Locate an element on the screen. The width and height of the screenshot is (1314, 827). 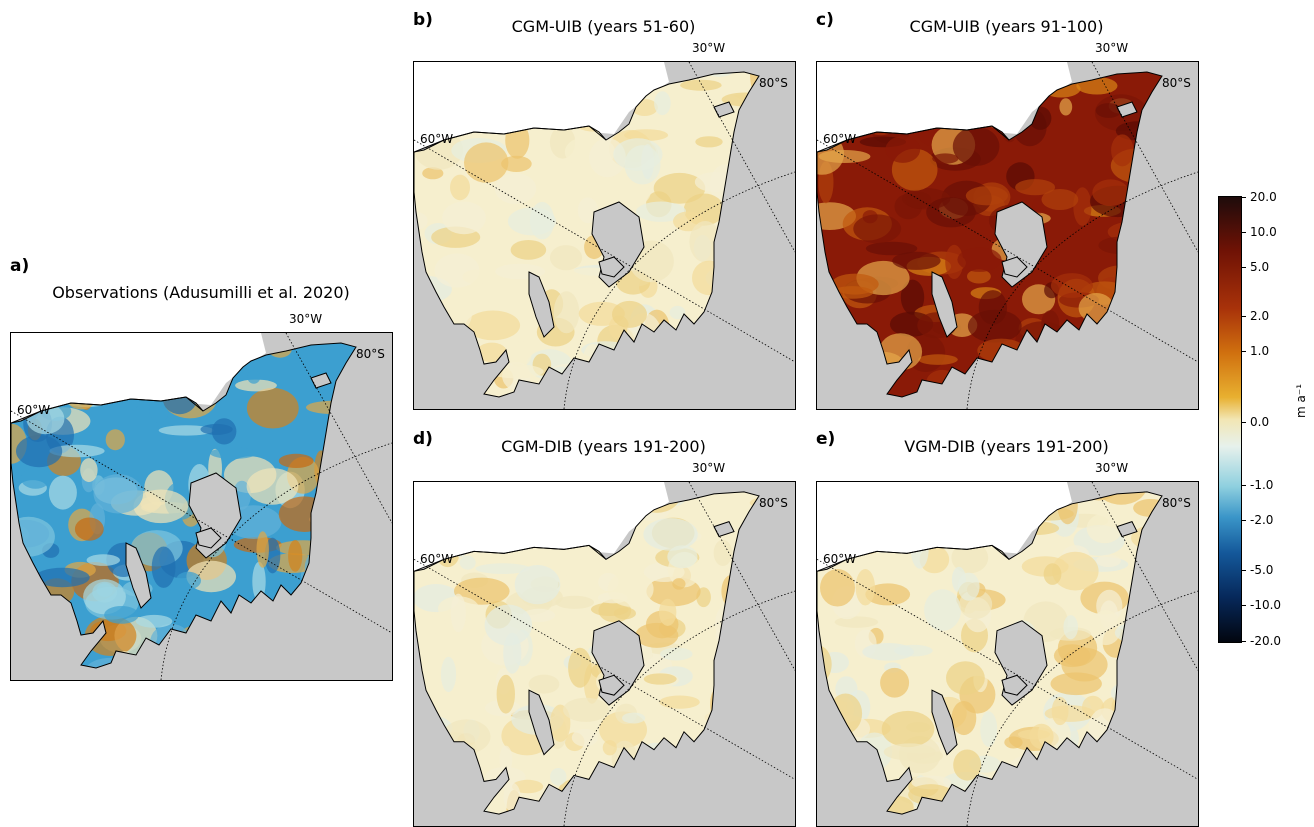
panel-b-svg is located at coordinates (604, 235).